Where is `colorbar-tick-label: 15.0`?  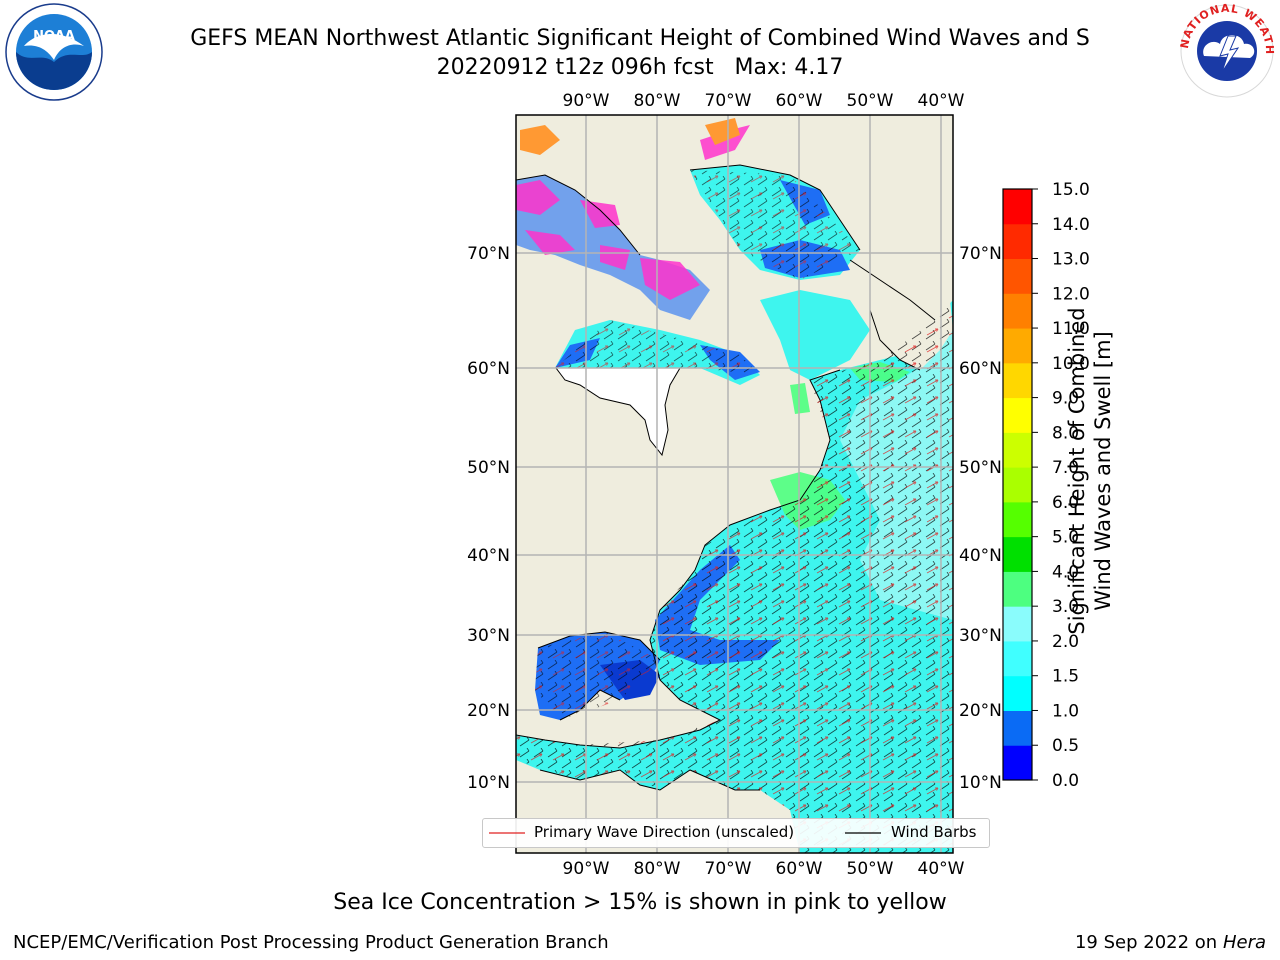 colorbar-tick-label: 15.0 is located at coordinates (1071, 190).